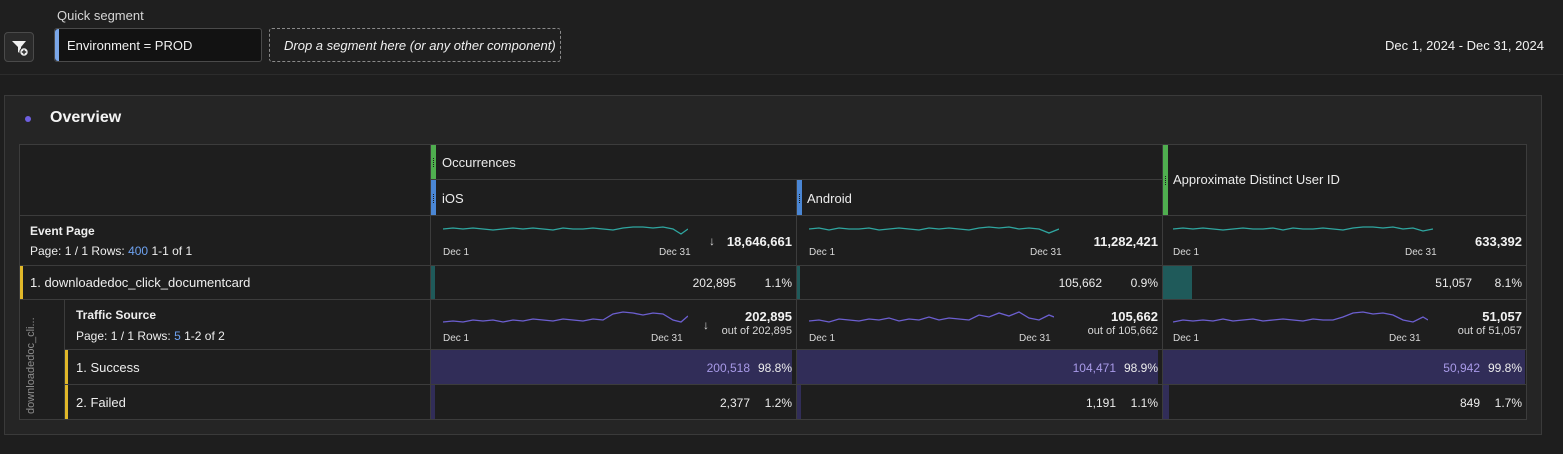 This screenshot has width=1563, height=454. I want to click on event-page-pagination: Page: 1 / 1 Rows: 400 1-1 of 1, so click(111, 251).